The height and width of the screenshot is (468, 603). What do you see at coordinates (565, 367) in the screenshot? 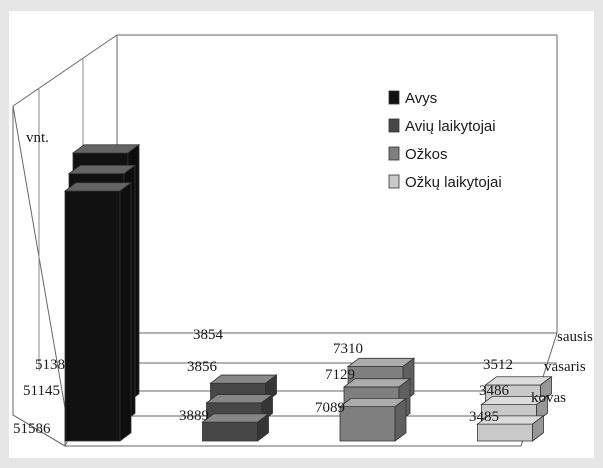
I see `category-label-vasaris: vasaris` at bounding box center [565, 367].